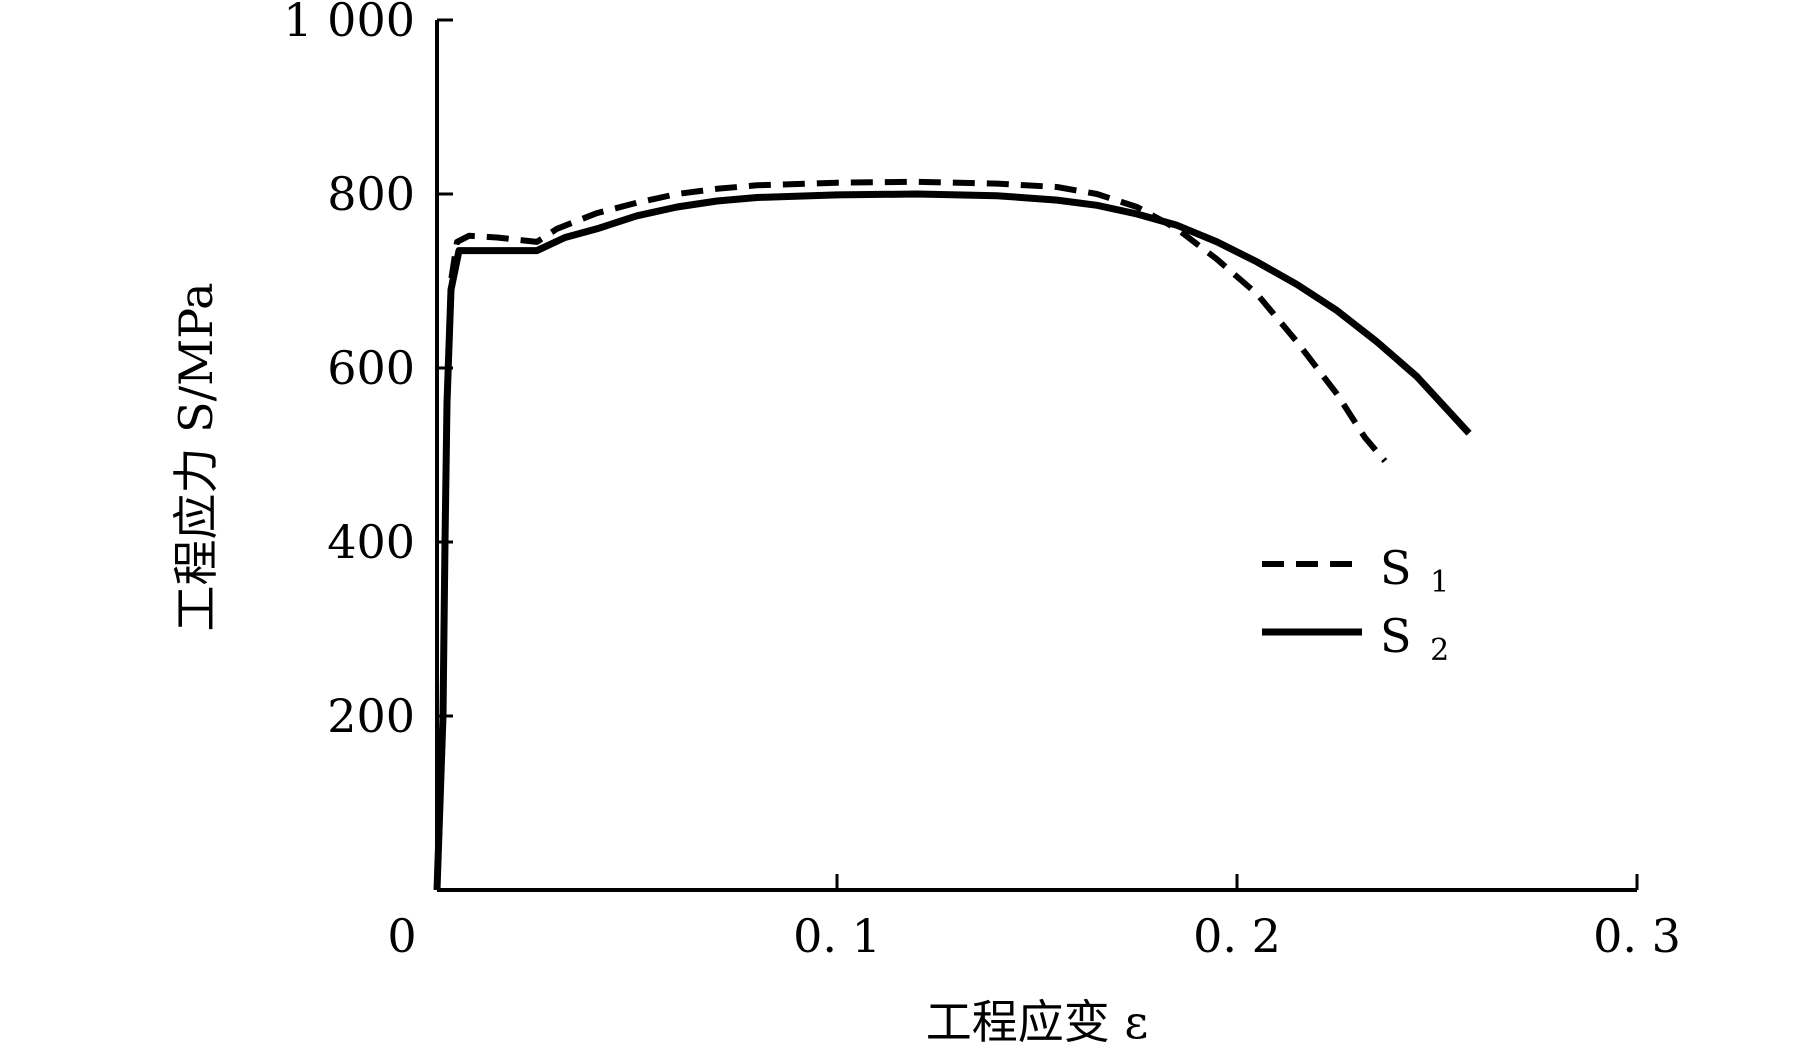 The height and width of the screenshot is (1051, 1819). I want to click on y-tick-label: 400, so click(371, 542).